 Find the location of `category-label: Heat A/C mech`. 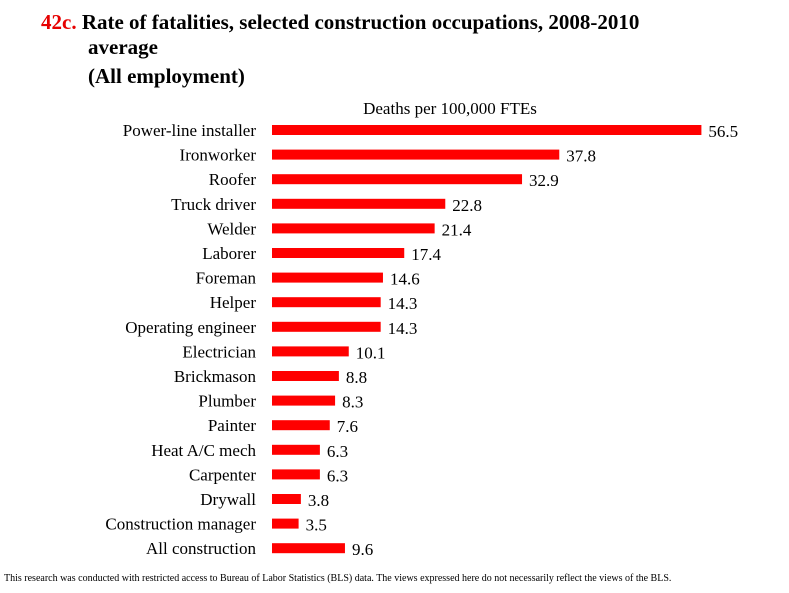

category-label: Heat A/C mech is located at coordinates (203, 450).